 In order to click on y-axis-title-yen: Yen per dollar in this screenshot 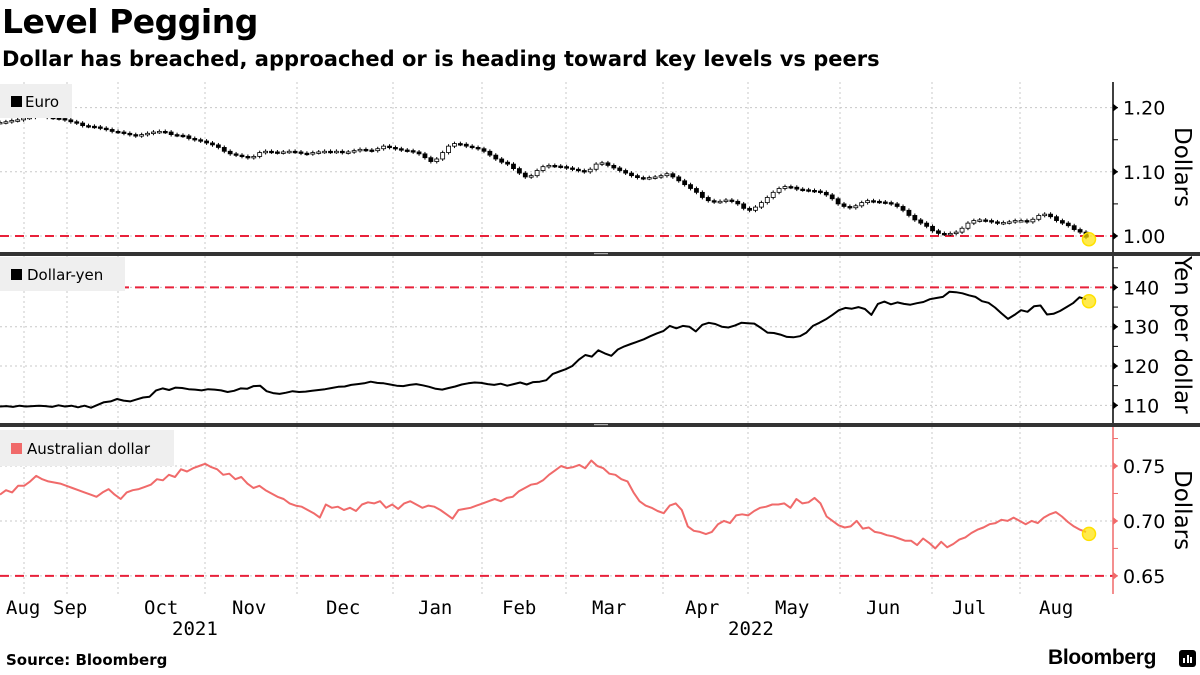, I will do `click(1182, 334)`.